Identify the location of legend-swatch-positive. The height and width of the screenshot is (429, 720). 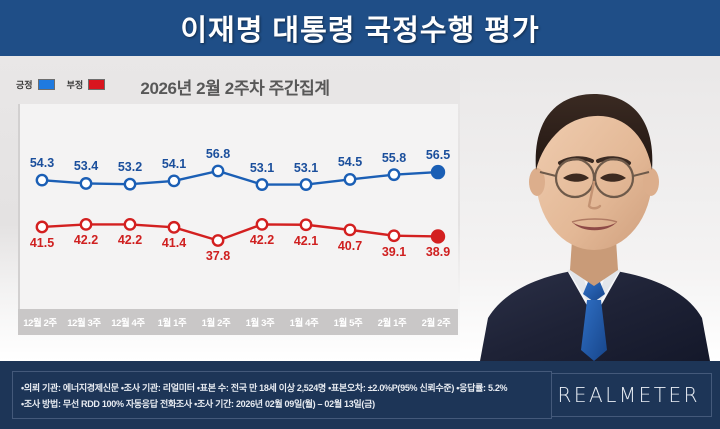
(46, 84).